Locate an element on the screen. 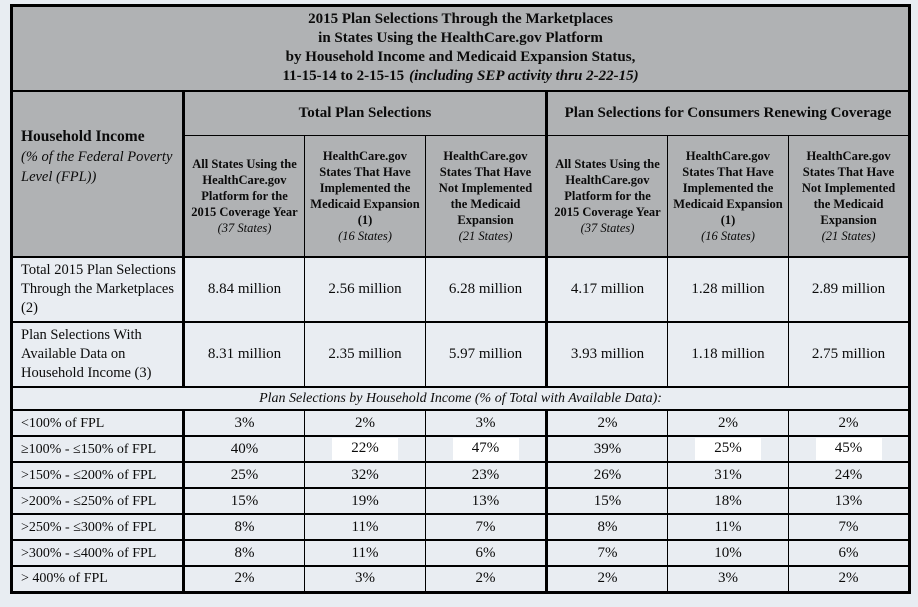  data-cell: 47% is located at coordinates (486, 449).